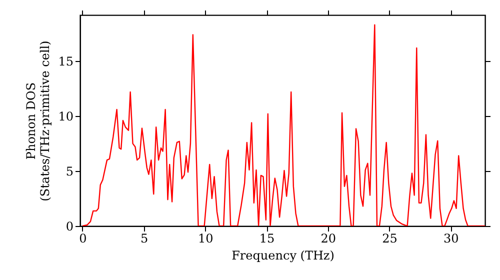  Describe the element at coordinates (451, 239) in the screenshot. I see `x-tick-label: 30` at that location.